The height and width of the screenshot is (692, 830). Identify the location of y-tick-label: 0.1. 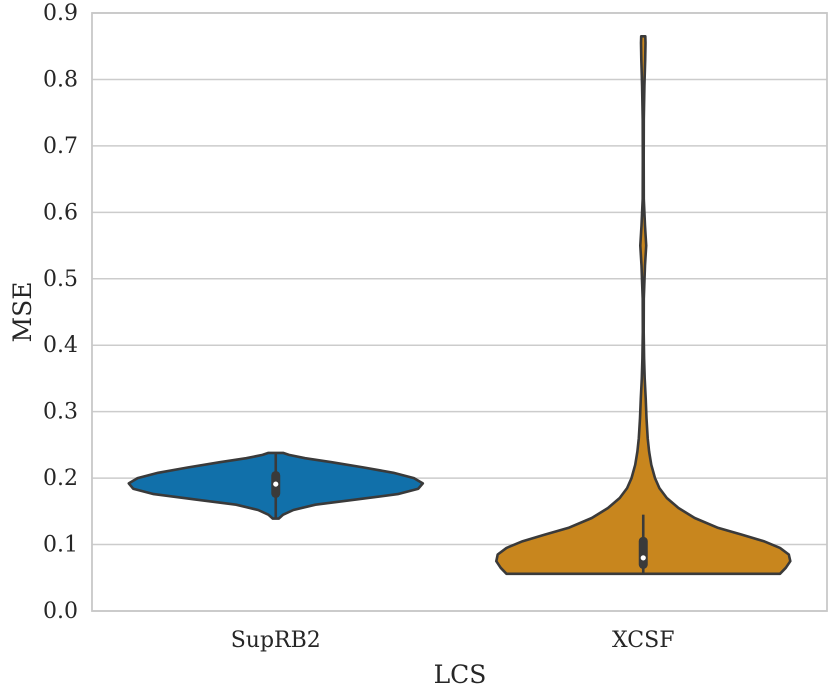
(60, 545).